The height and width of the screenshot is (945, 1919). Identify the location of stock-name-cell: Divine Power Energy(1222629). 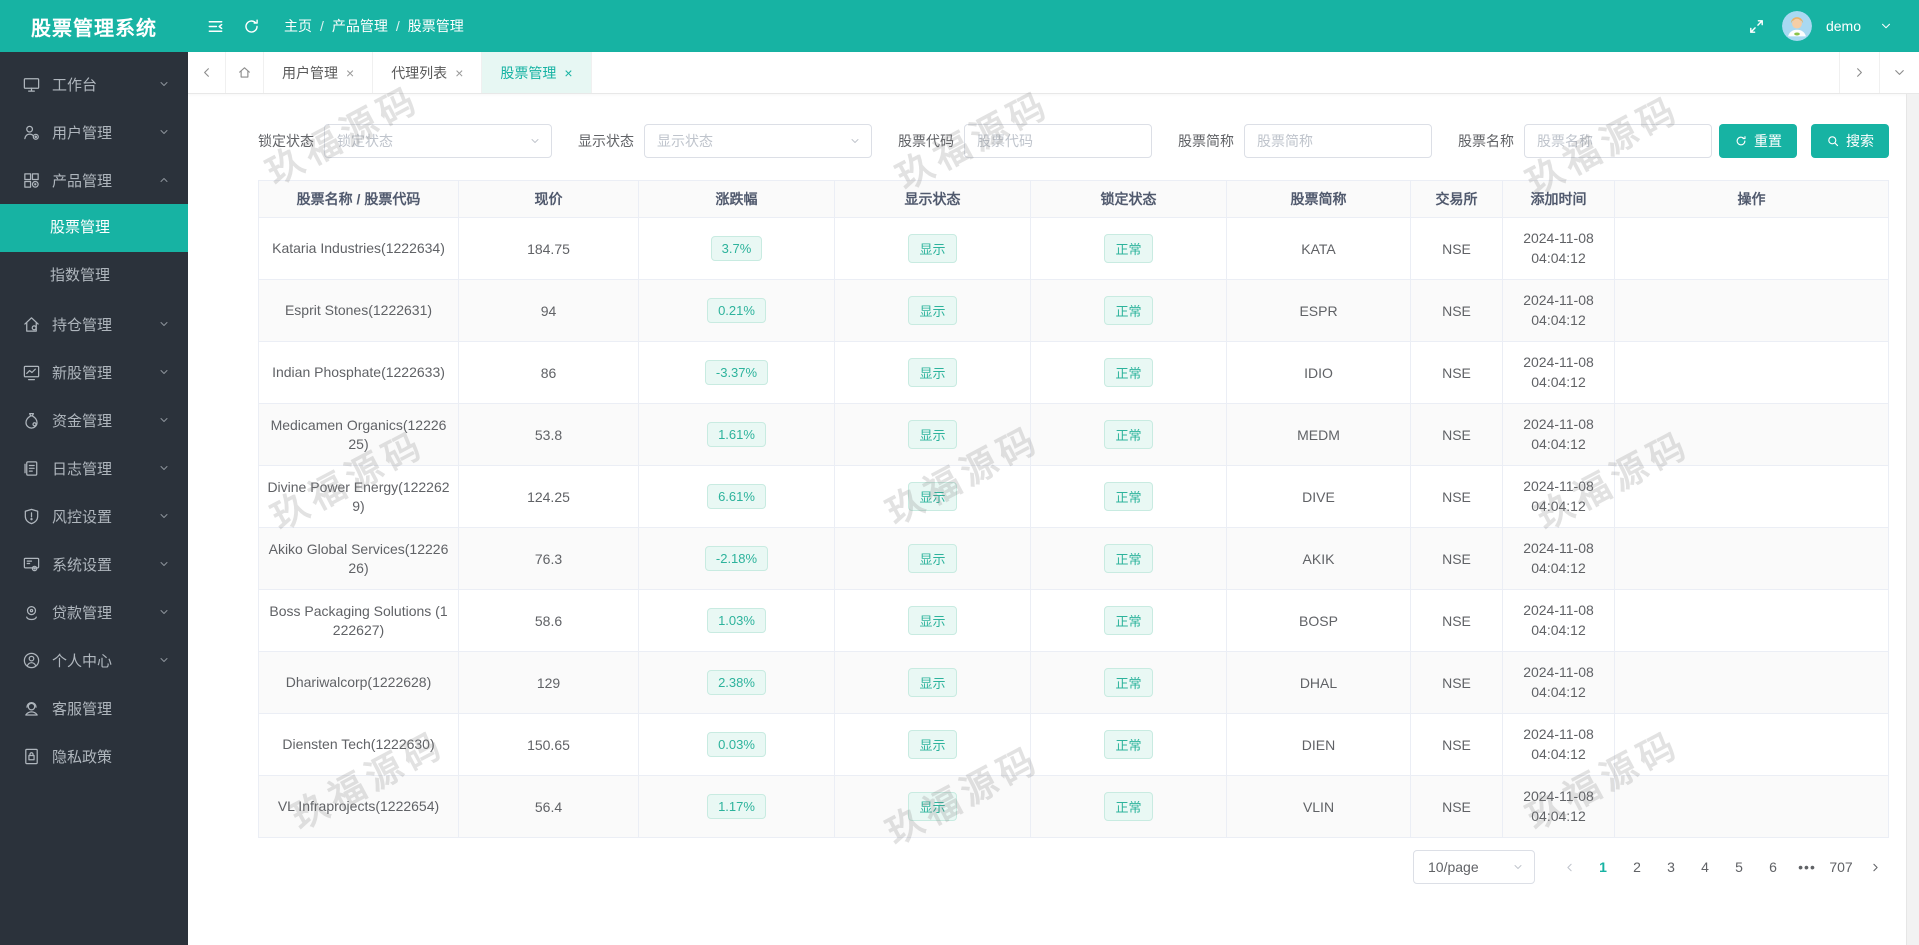
(358, 496).